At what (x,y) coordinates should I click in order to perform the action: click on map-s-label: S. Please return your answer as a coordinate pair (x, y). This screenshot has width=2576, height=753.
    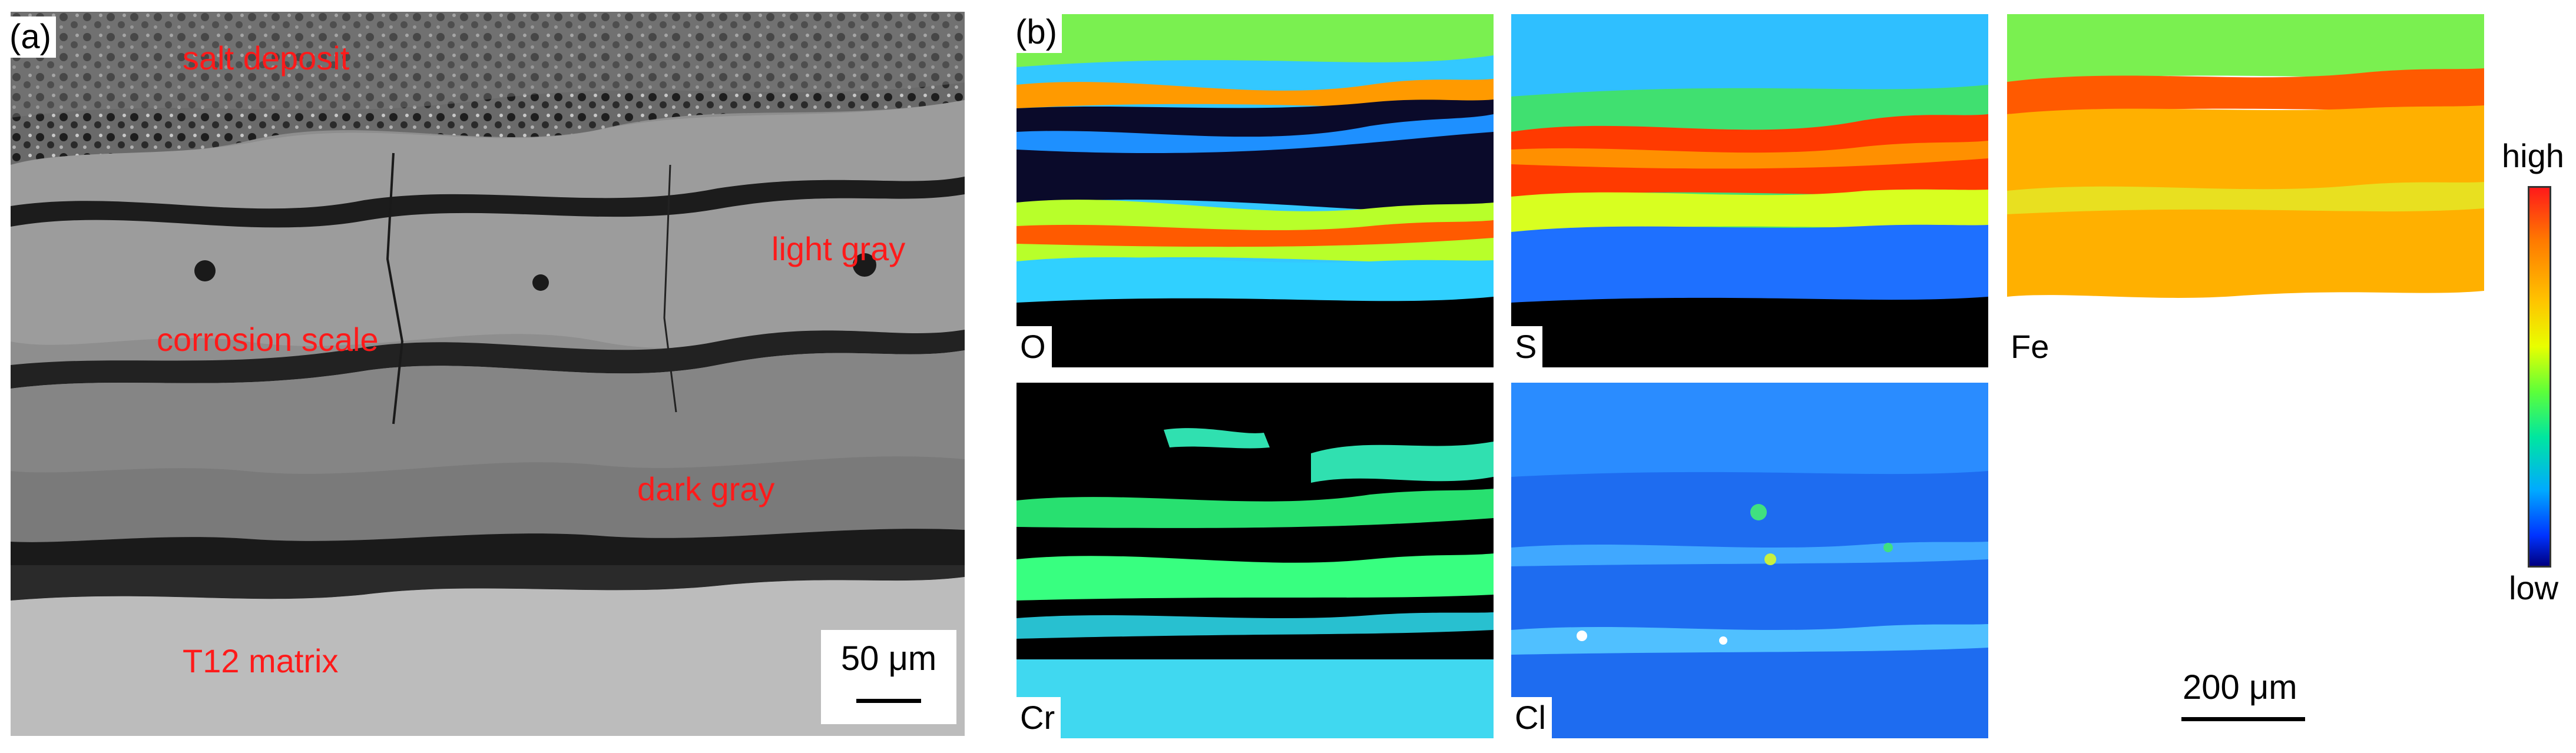
    Looking at the image, I should click on (1527, 347).